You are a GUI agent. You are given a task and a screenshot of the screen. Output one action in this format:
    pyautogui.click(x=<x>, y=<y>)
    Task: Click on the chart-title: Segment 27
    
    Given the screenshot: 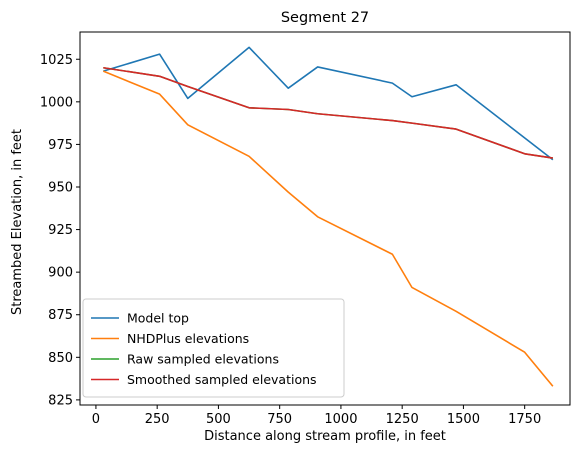 What is the action you would take?
    pyautogui.click(x=325, y=18)
    